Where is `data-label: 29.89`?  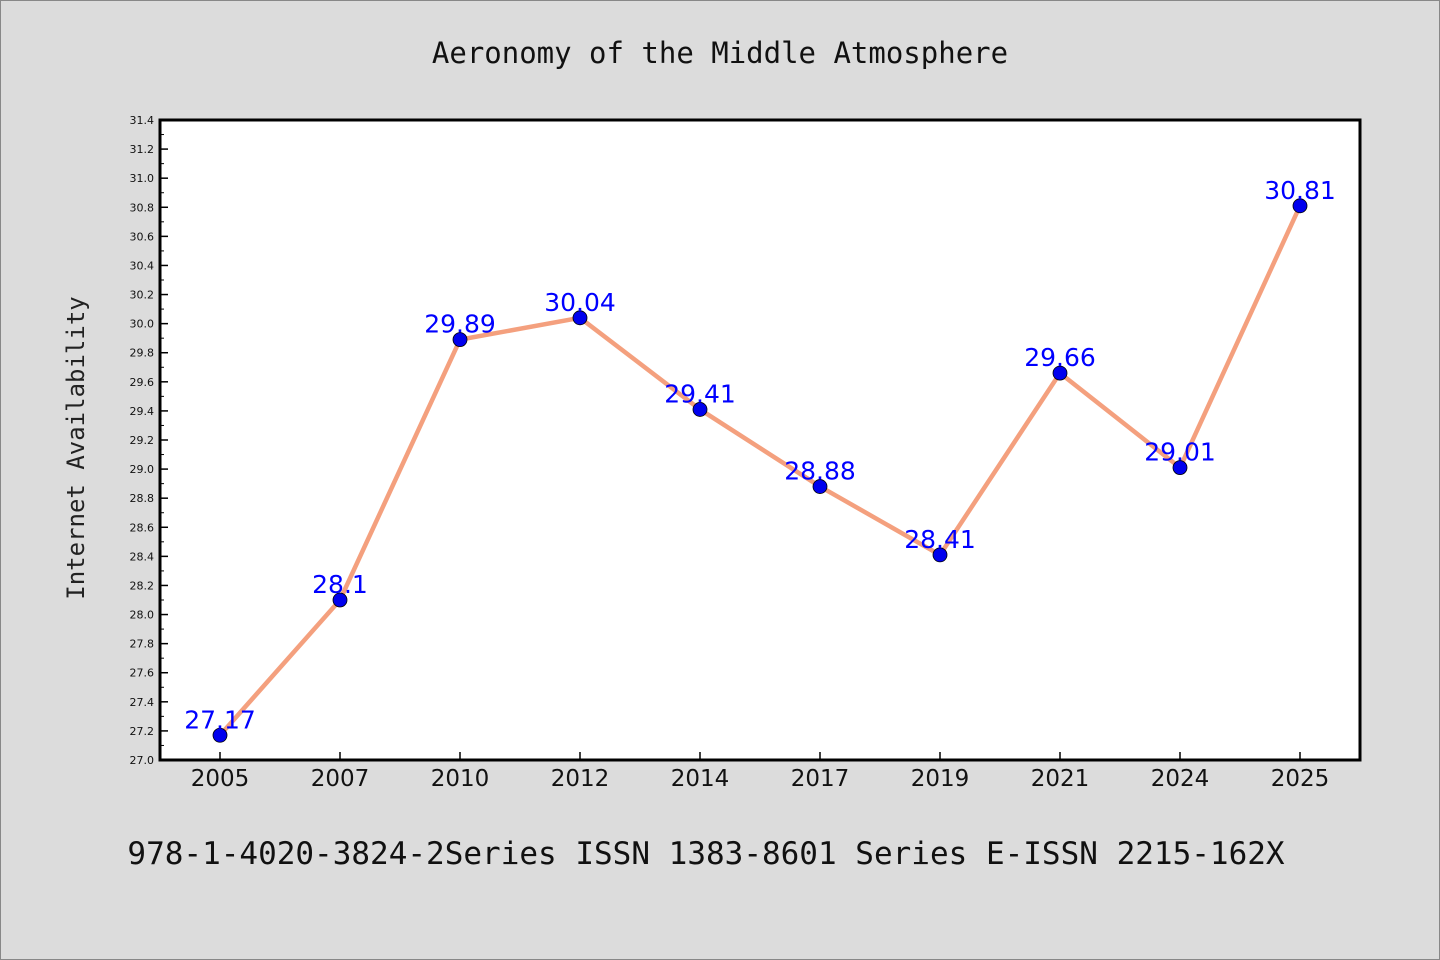
data-label: 29.89 is located at coordinates (460, 324).